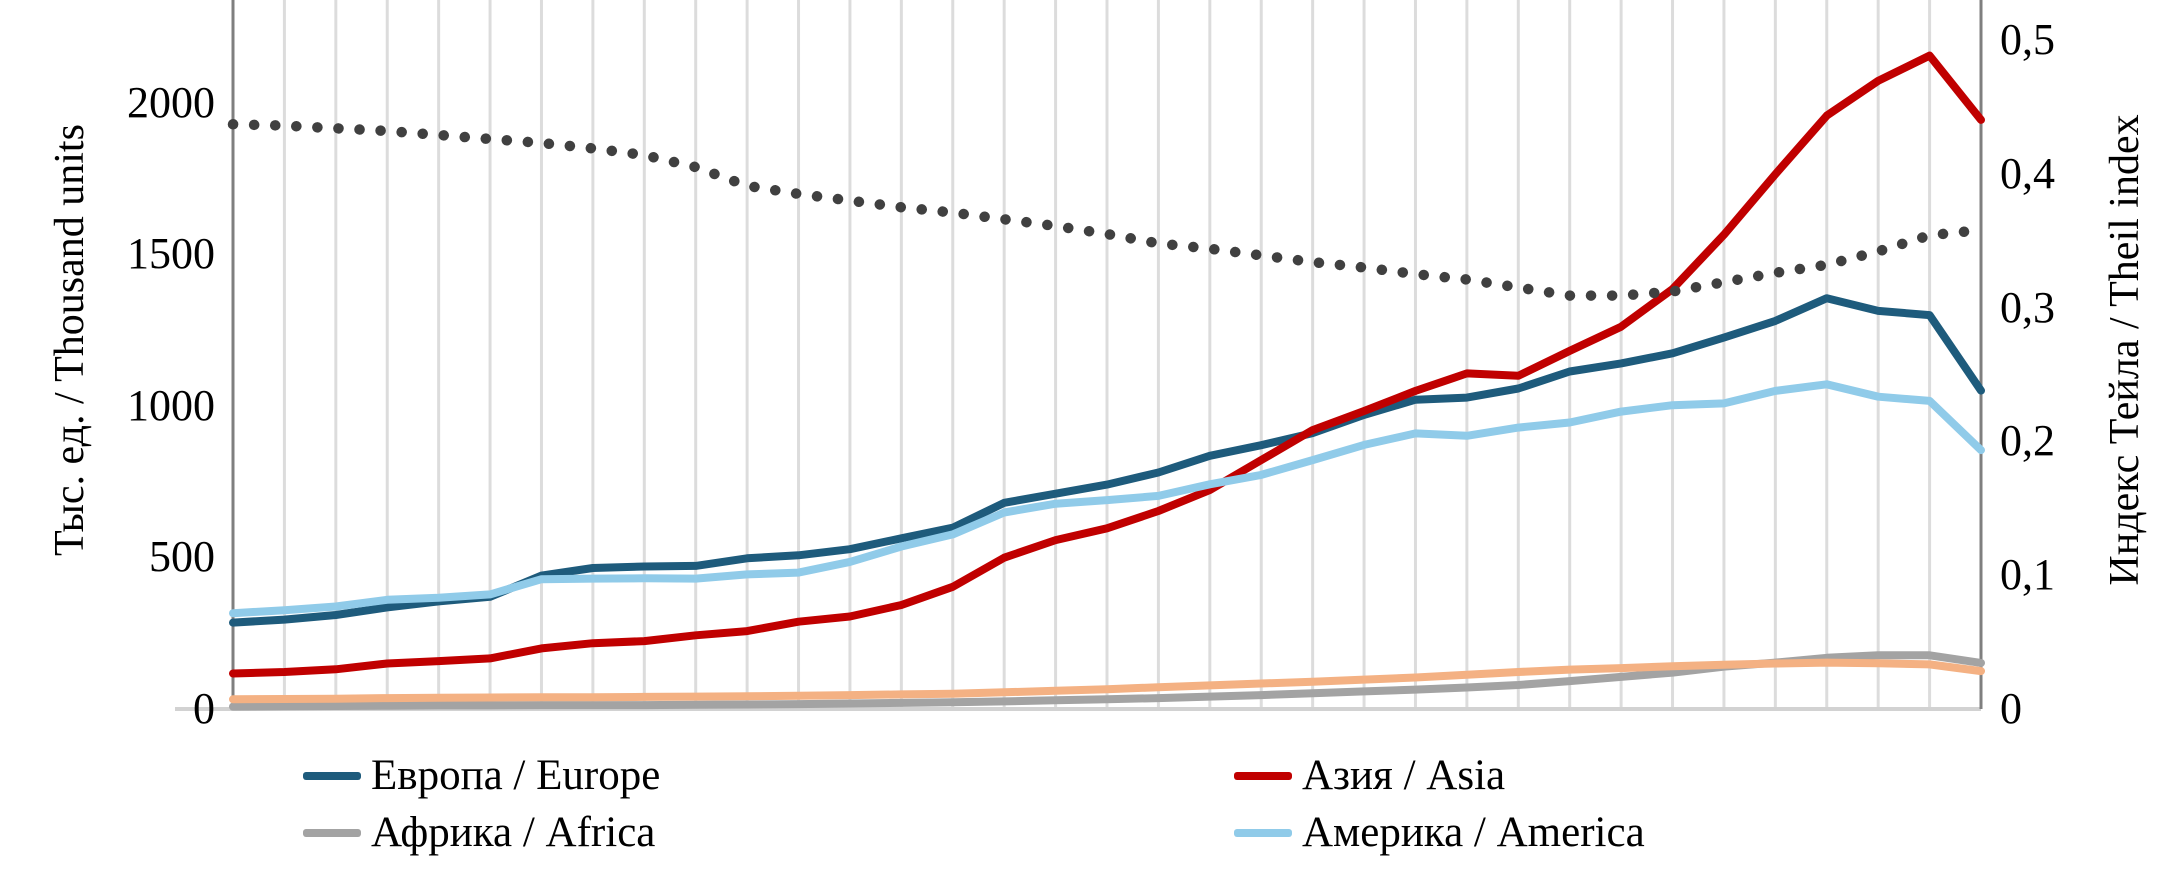  I want to click on series-line-unlabeled-orange, so click(1107, 681).